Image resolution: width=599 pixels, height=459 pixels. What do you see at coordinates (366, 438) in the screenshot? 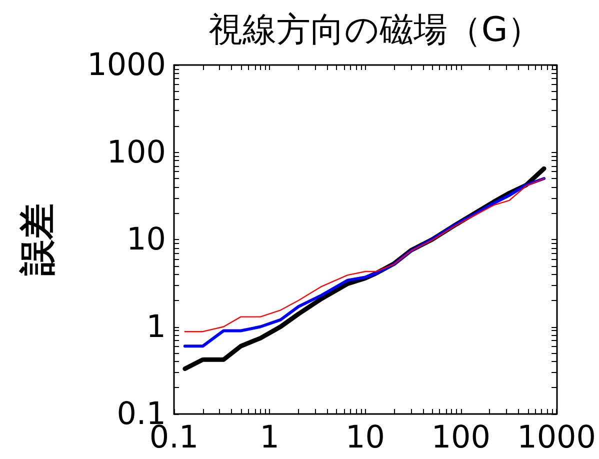
I see `x-tick-label: 10` at bounding box center [366, 438].